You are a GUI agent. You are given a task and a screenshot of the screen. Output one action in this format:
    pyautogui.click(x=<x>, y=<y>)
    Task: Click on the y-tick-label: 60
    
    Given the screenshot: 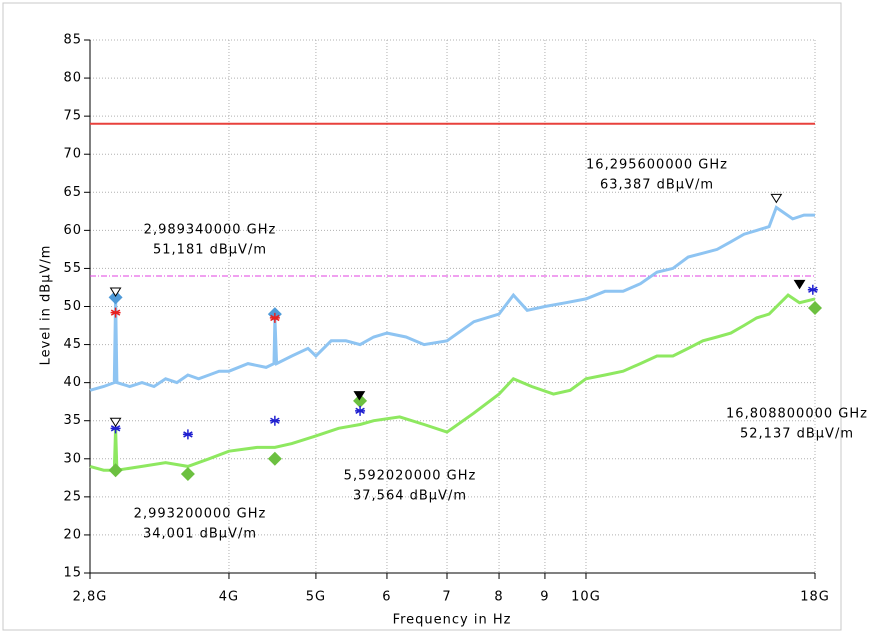 What is the action you would take?
    pyautogui.click(x=72, y=230)
    